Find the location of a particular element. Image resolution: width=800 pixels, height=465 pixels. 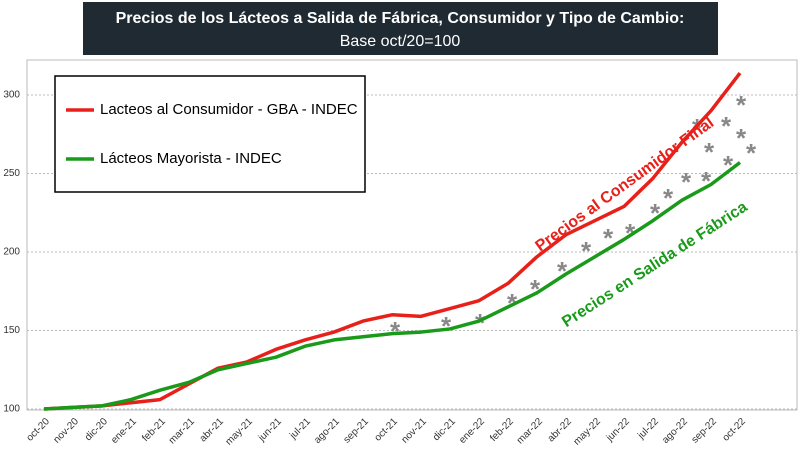

x-tick-label: oct-20 is located at coordinates (39, 430).